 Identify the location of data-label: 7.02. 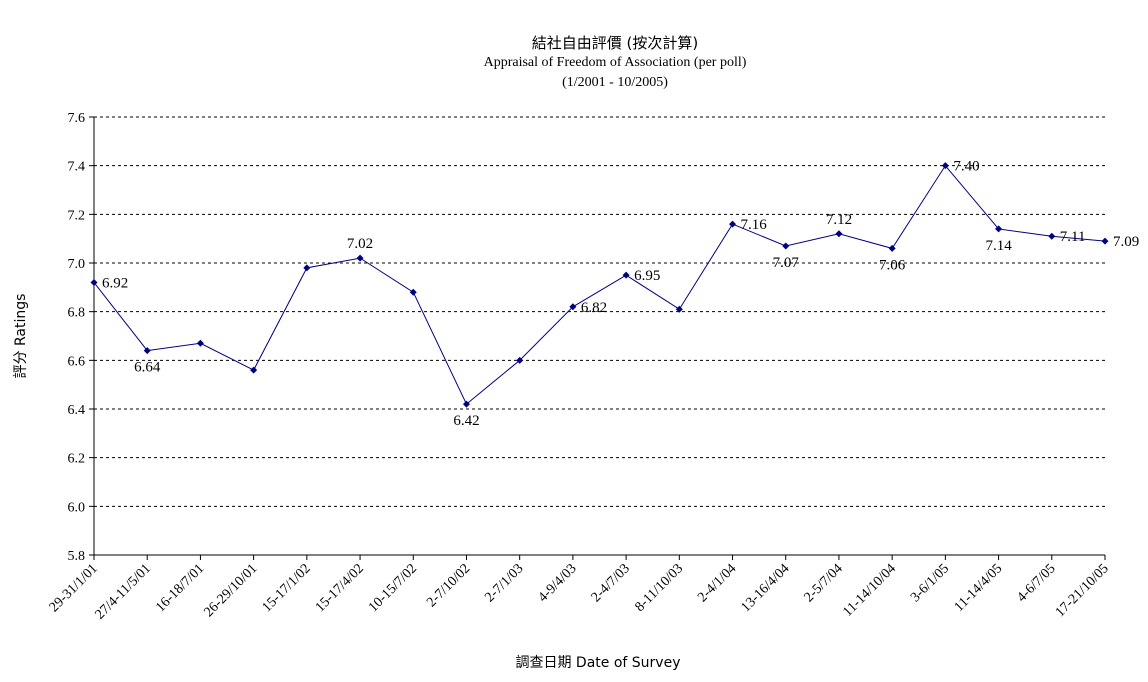
(360, 244).